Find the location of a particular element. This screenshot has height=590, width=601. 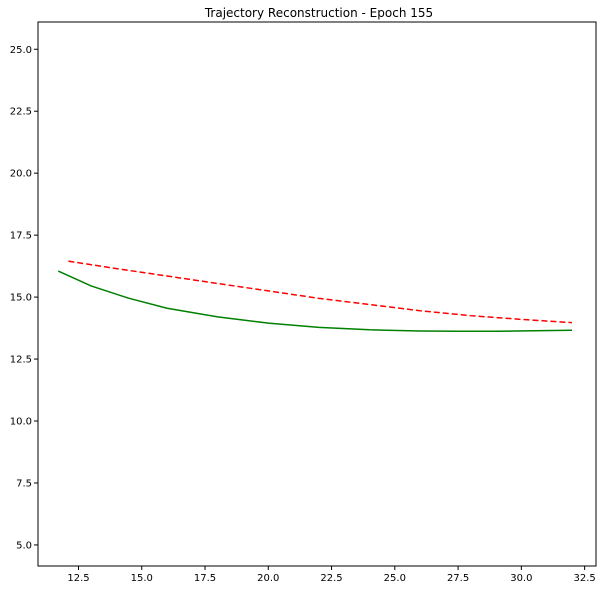

x-tick-label: 27.5 is located at coordinates (458, 578).